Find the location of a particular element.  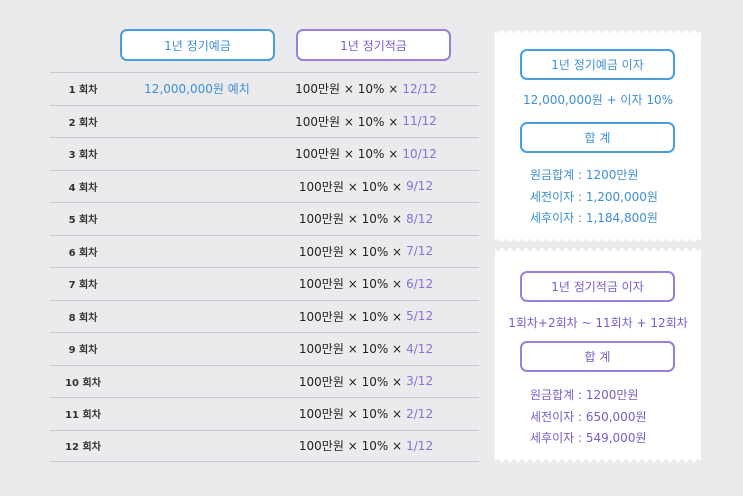

table-row: 9 회차 100만원 × 10% × 4/12 is located at coordinates (264, 348).